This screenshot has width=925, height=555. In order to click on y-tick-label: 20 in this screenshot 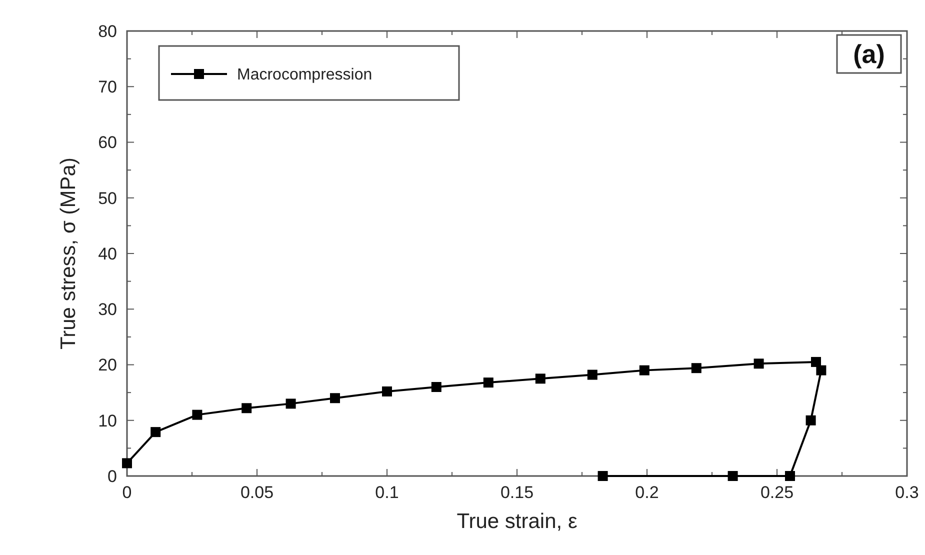, I will do `click(107, 365)`.